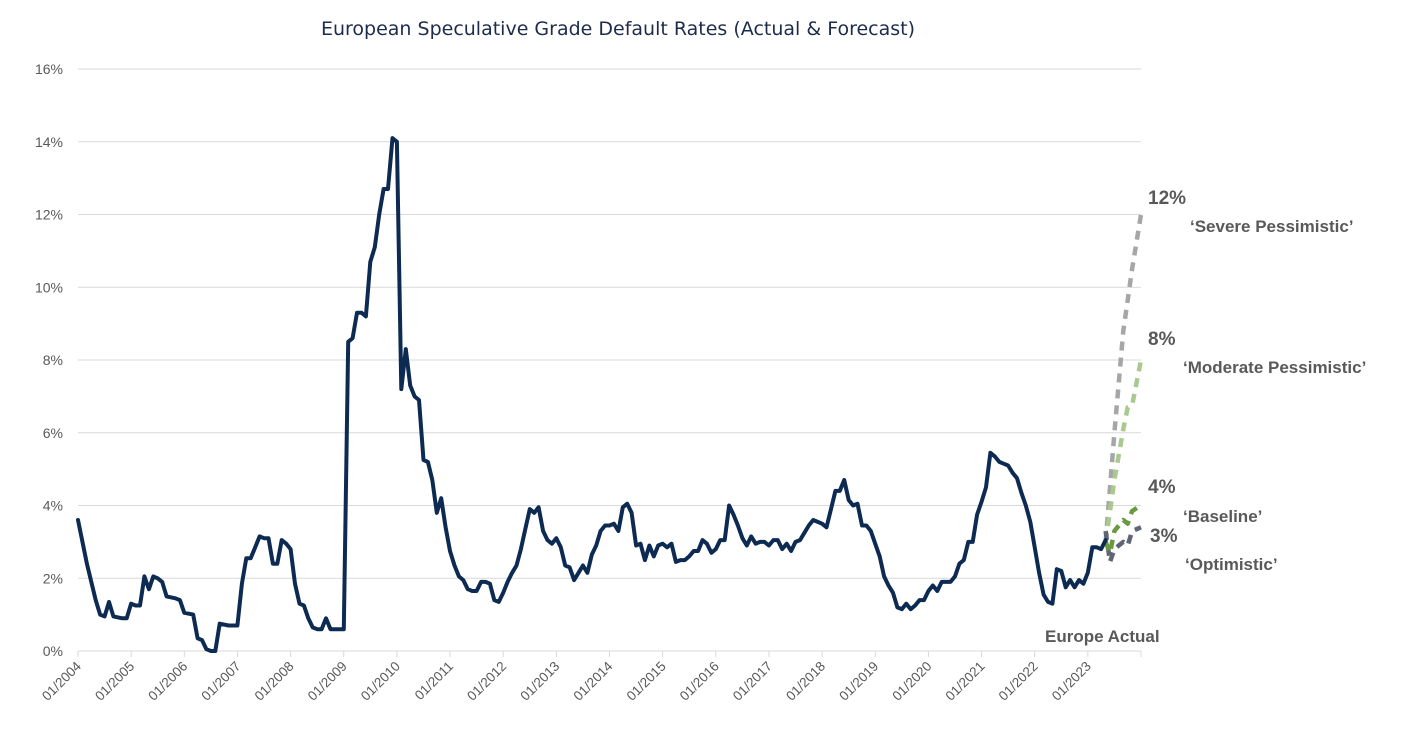 Image resolution: width=1401 pixels, height=738 pixels. I want to click on baseline-series-line, so click(1123, 529).